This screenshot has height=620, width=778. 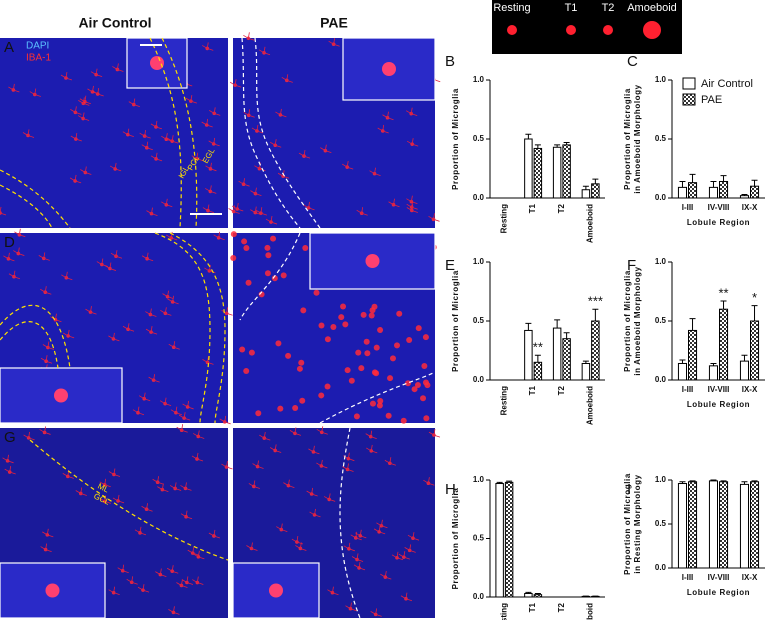 I want to click on significance: *, so click(x=754, y=297).